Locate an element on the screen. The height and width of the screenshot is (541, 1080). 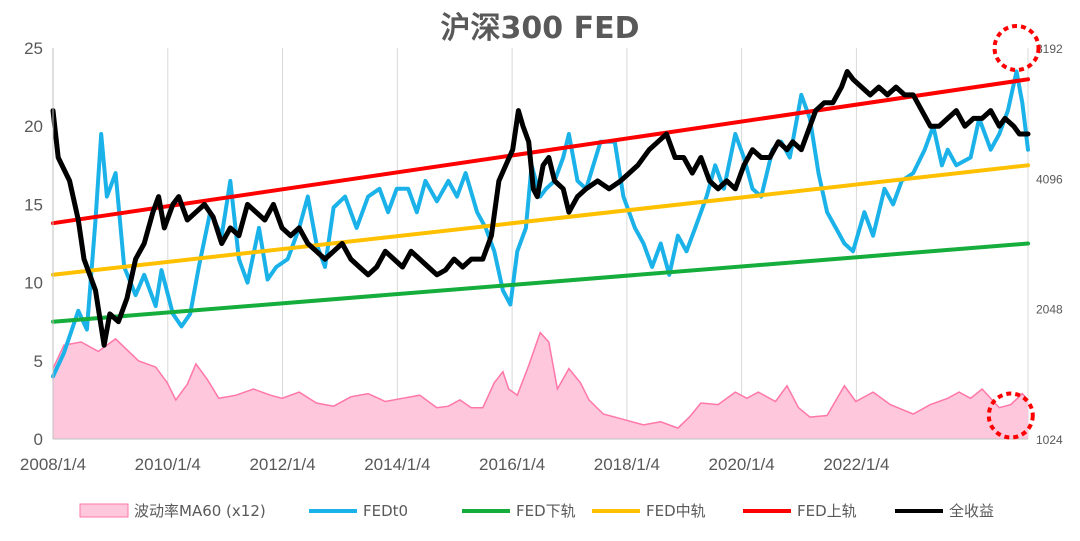
y-tick-label: 20 is located at coordinates (33, 126).